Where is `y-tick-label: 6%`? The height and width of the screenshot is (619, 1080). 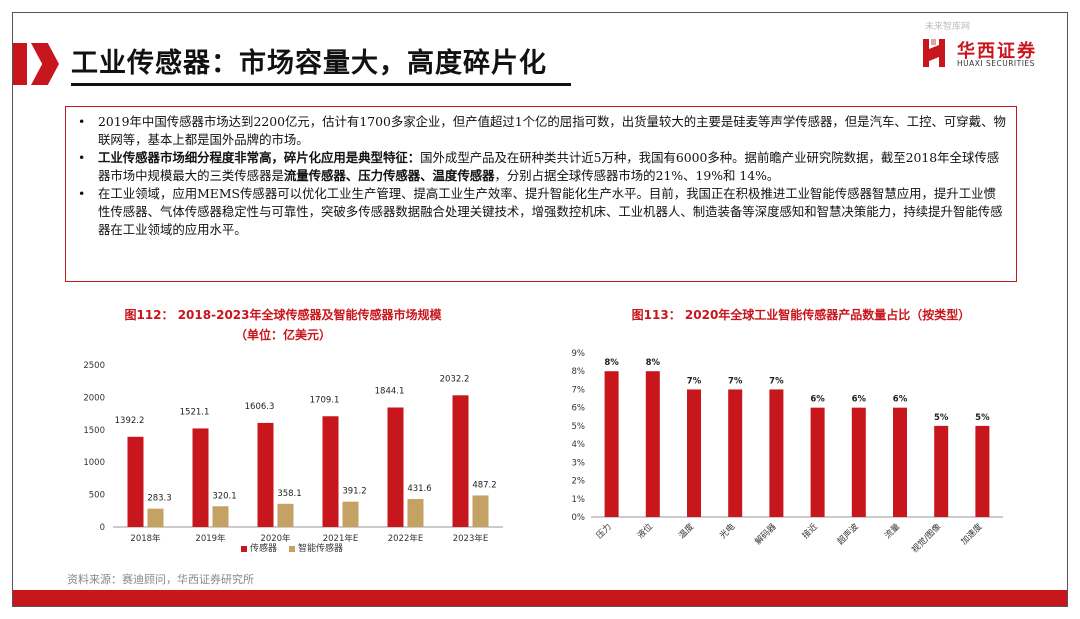
y-tick-label: 6% is located at coordinates (579, 409).